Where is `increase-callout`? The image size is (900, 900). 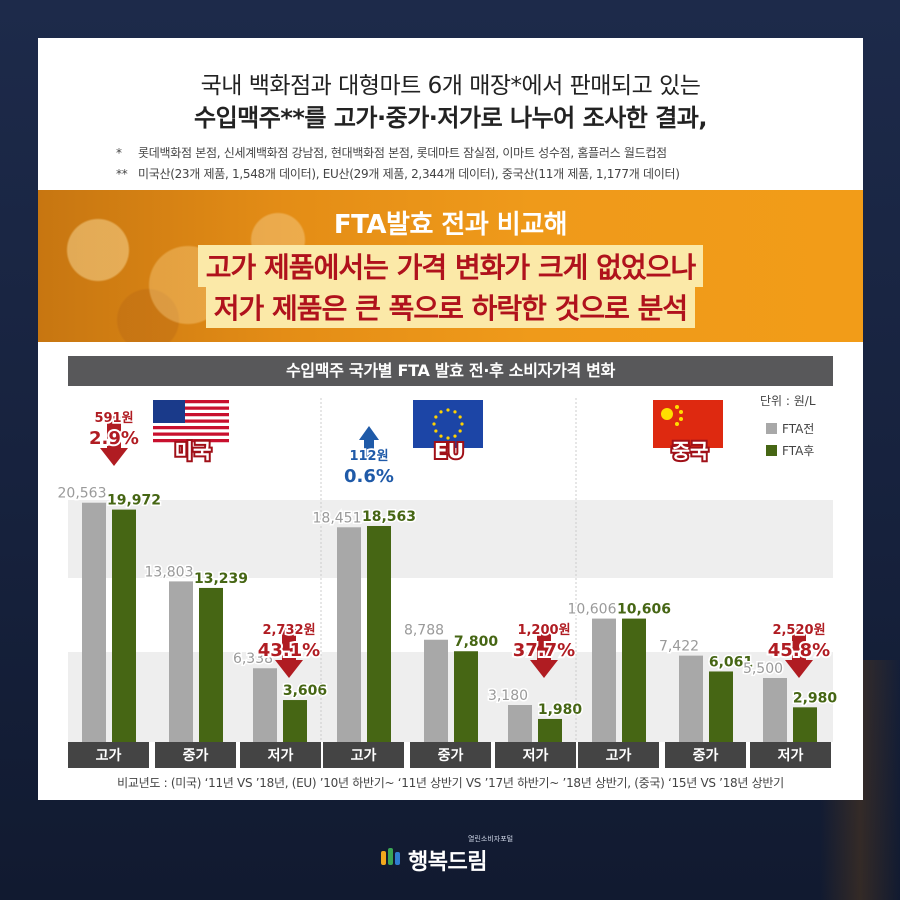 increase-callout is located at coordinates (369, 442).